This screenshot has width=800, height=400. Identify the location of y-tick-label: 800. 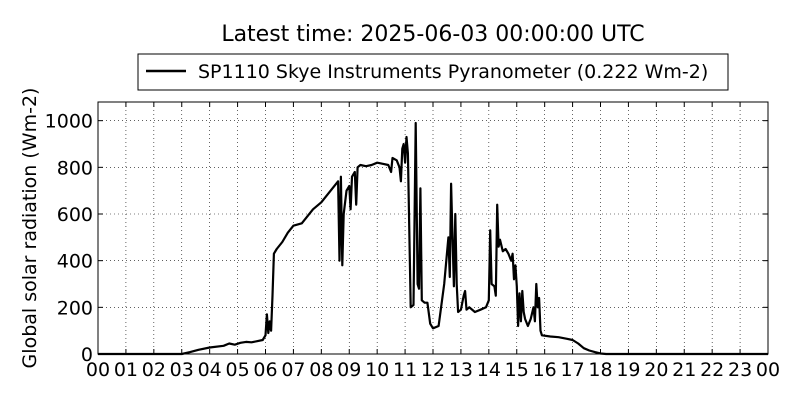
(75, 168).